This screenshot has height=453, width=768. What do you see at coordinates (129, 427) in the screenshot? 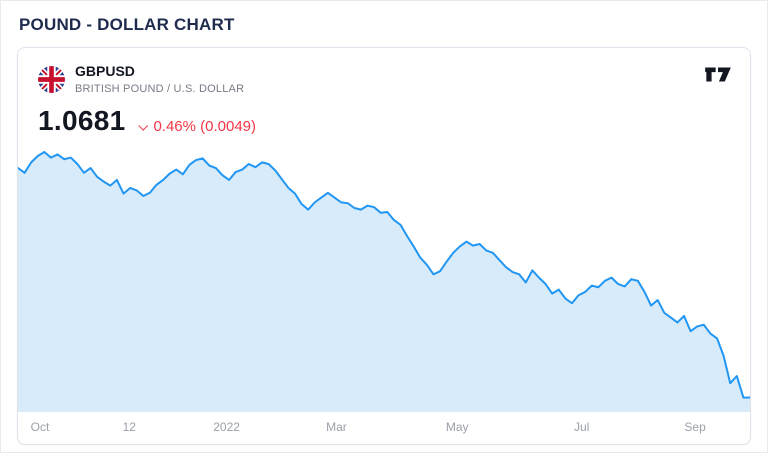
I see `x-axis-label: 12` at bounding box center [129, 427].